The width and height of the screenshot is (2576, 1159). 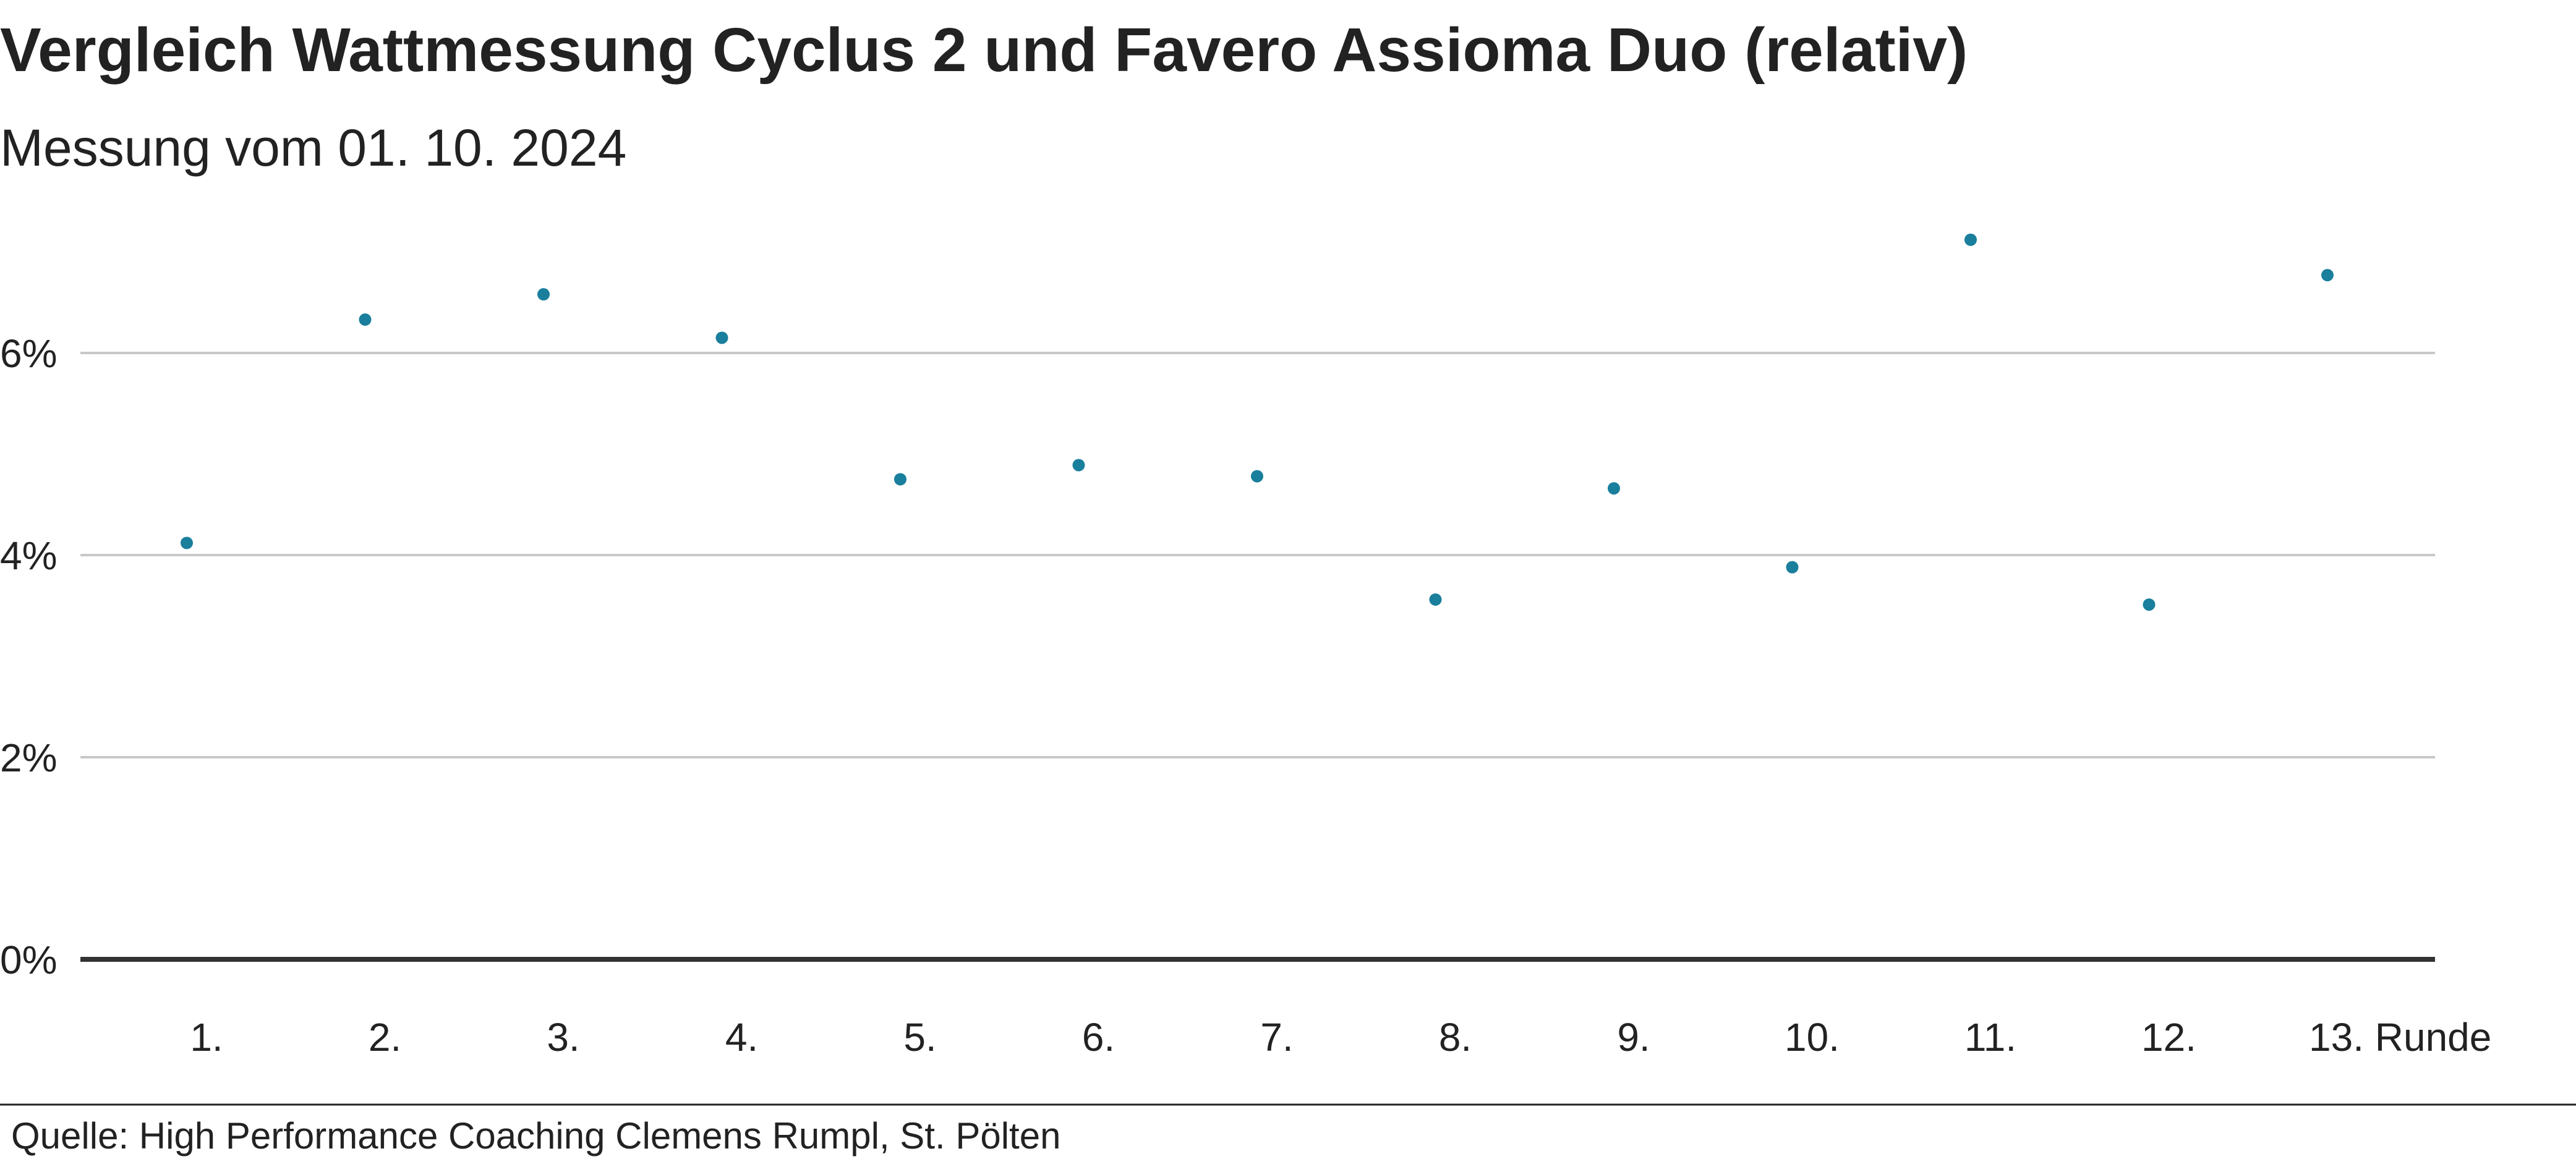 What do you see at coordinates (313, 148) in the screenshot?
I see `chart-subtitle: Messung vom 01. 10. 2024` at bounding box center [313, 148].